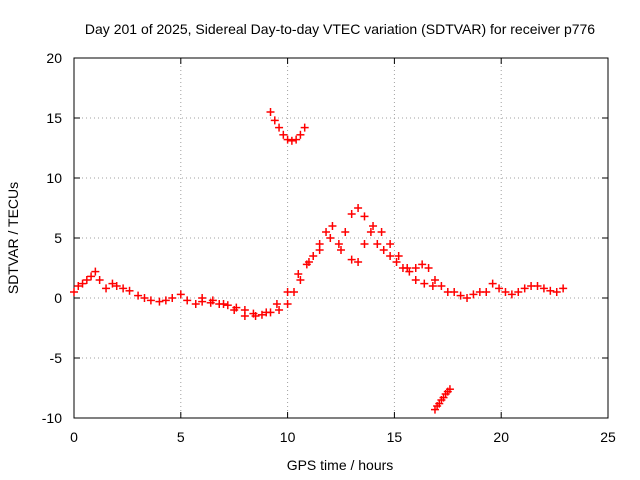  Describe the element at coordinates (442, 399) in the screenshot. I see `series-lower-outlier-arc` at that location.